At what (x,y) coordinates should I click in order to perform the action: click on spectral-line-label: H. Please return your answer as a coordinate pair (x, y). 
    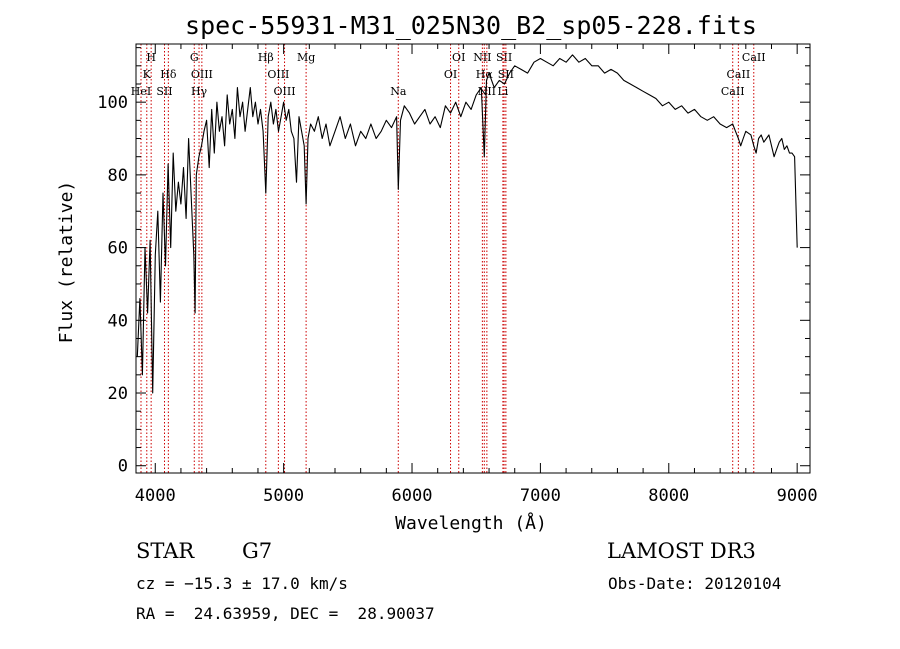
    Looking at the image, I should click on (151, 57).